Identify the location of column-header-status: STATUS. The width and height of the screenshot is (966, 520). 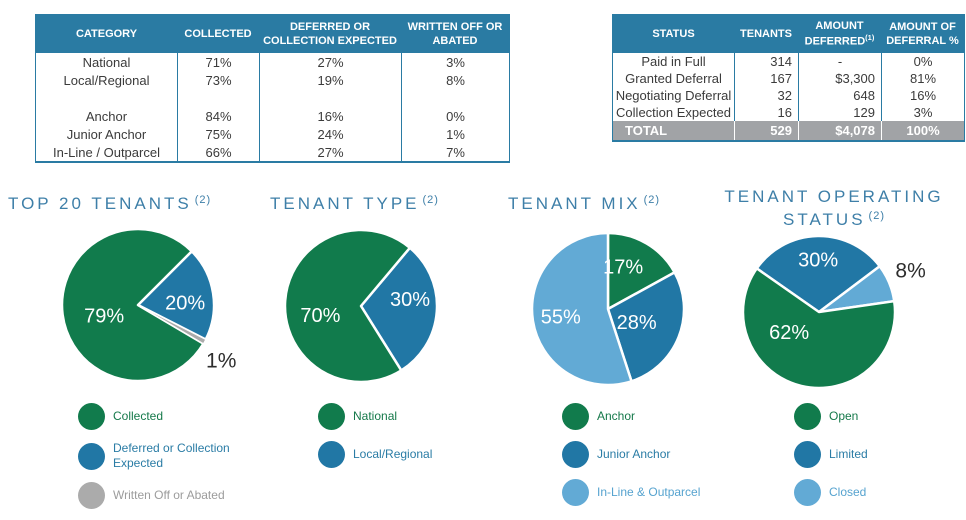
(673, 34).